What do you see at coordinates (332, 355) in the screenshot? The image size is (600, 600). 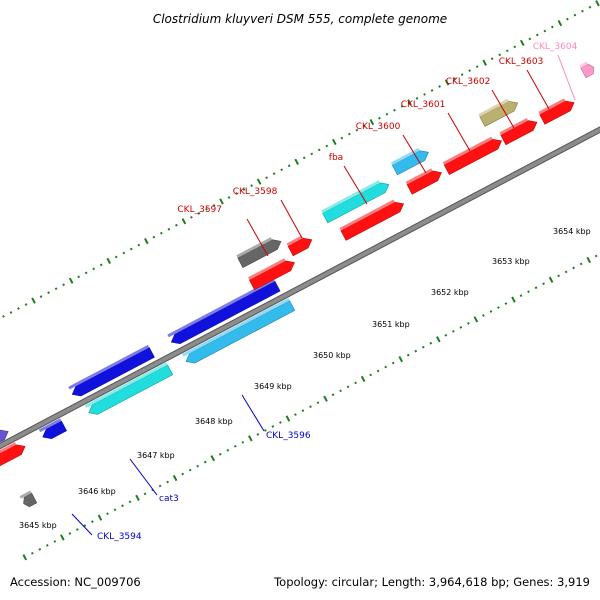 I see `kbp-tick-label: 3650 kbp` at bounding box center [332, 355].